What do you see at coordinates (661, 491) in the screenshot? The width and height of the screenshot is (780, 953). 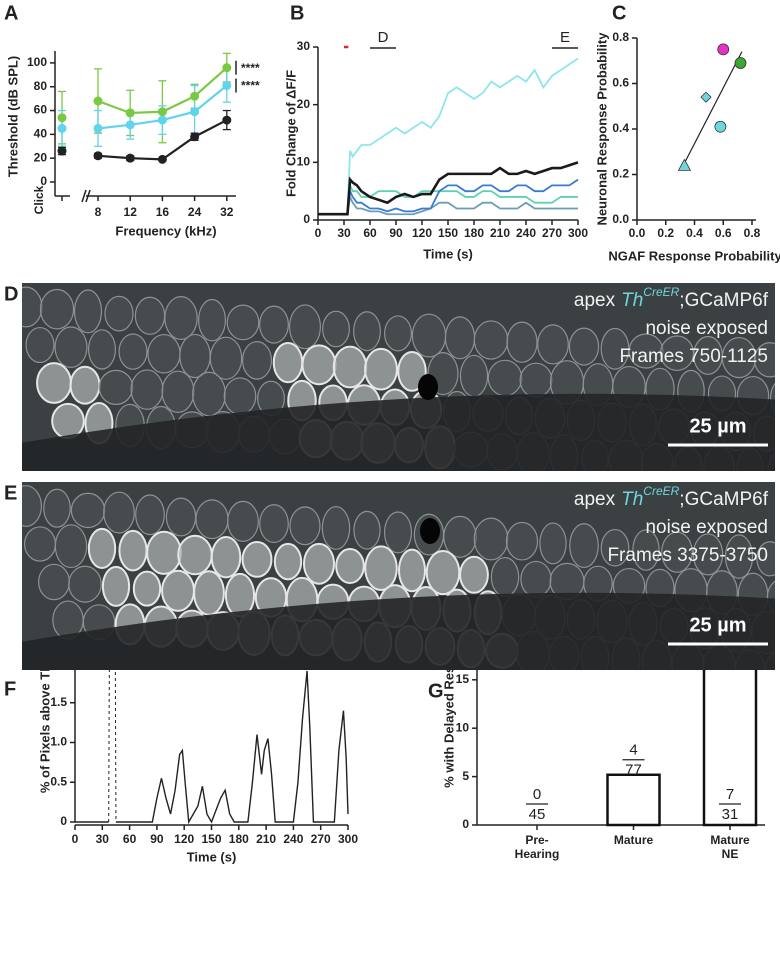 I see `gene-superscript: CreER` at bounding box center [661, 491].